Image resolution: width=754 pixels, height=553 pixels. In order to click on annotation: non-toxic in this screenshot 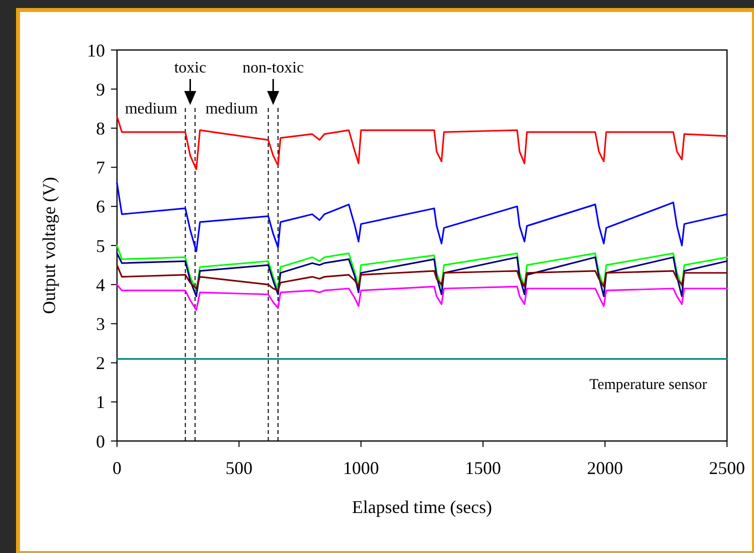, I will do `click(273, 68)`.